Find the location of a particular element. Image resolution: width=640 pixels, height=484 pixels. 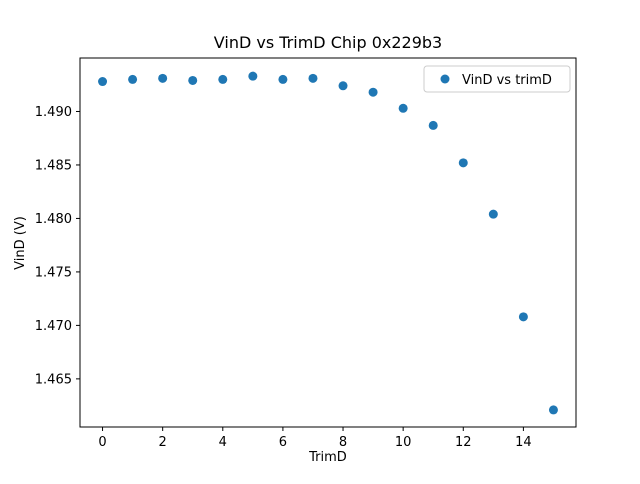

y-axis-label: VinD (V) is located at coordinates (20, 243).